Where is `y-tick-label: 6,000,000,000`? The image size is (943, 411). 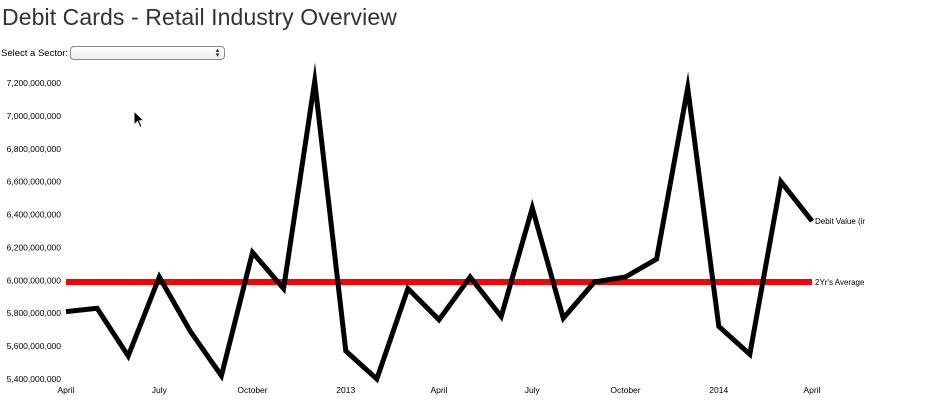
y-tick-label: 6,000,000,000 is located at coordinates (34, 280).